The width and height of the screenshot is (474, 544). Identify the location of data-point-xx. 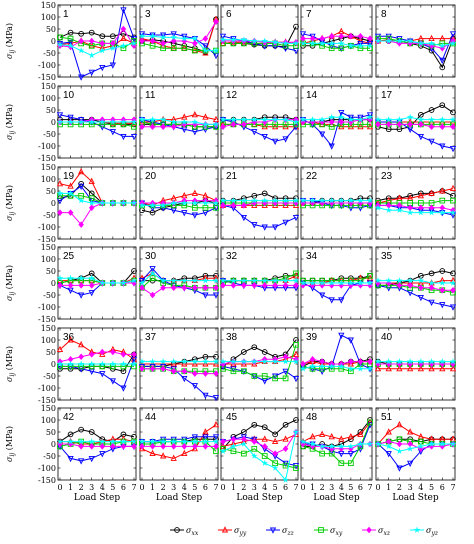
(296, 26).